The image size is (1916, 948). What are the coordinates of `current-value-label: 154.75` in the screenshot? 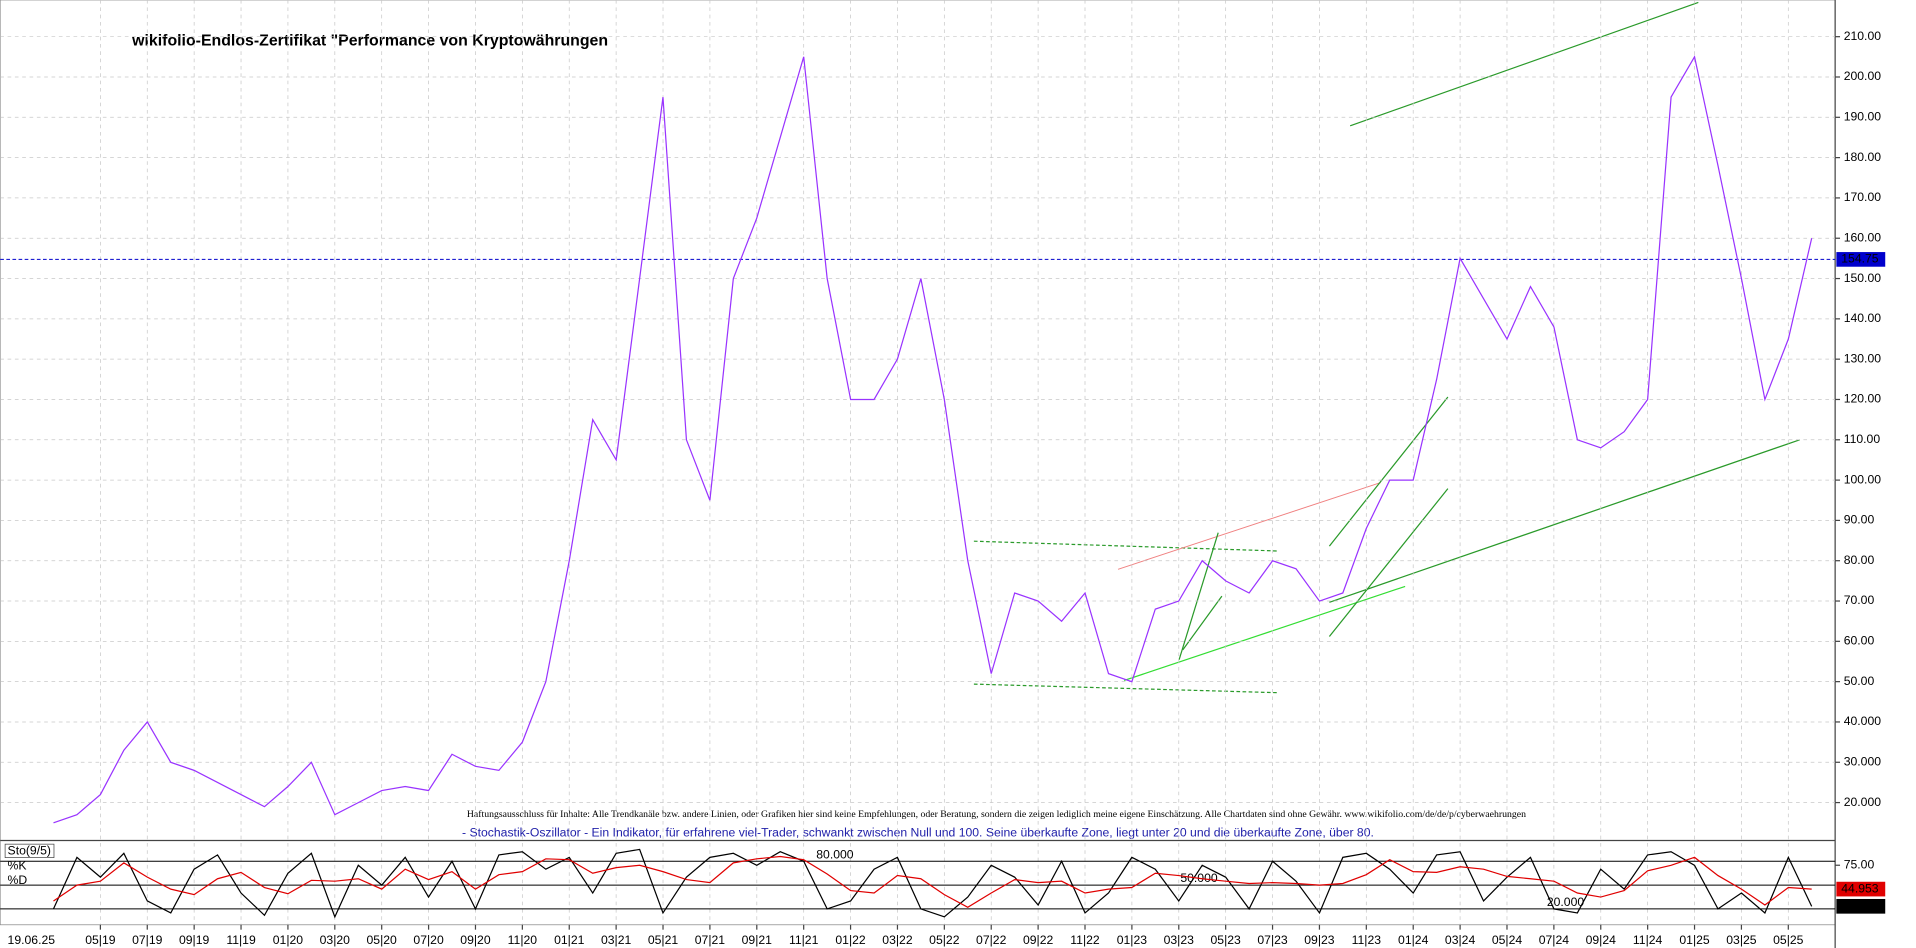 It's located at (1860, 259).